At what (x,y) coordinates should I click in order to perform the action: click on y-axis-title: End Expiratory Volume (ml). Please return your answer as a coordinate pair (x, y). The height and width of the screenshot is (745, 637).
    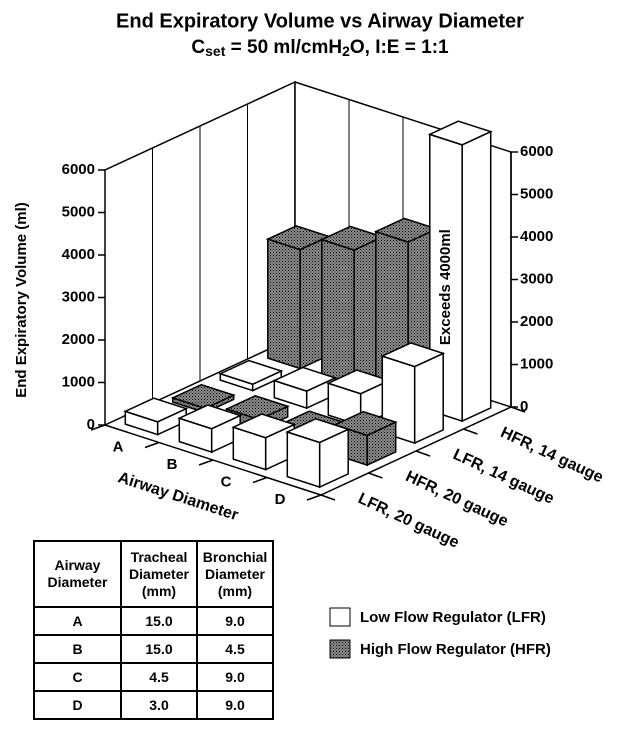
    Looking at the image, I should click on (21, 300).